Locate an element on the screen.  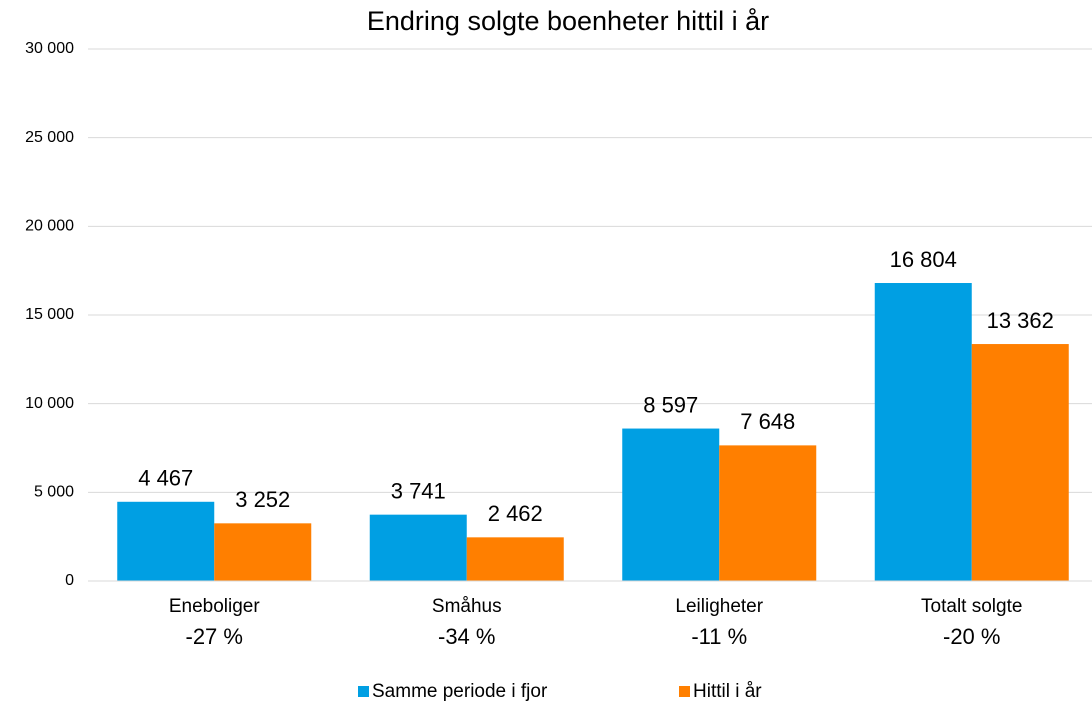
y-tick-label: 25 000 is located at coordinates (49, 137).